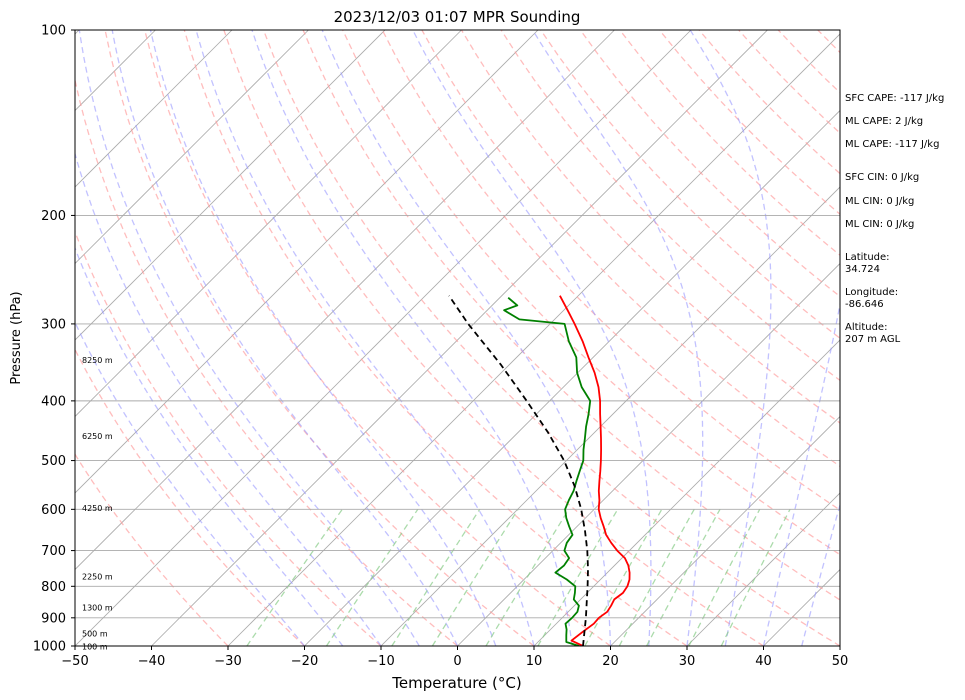 This screenshot has width=965, height=700. Describe the element at coordinates (97, 576) in the screenshot. I see `height-label: 2250 m` at that location.